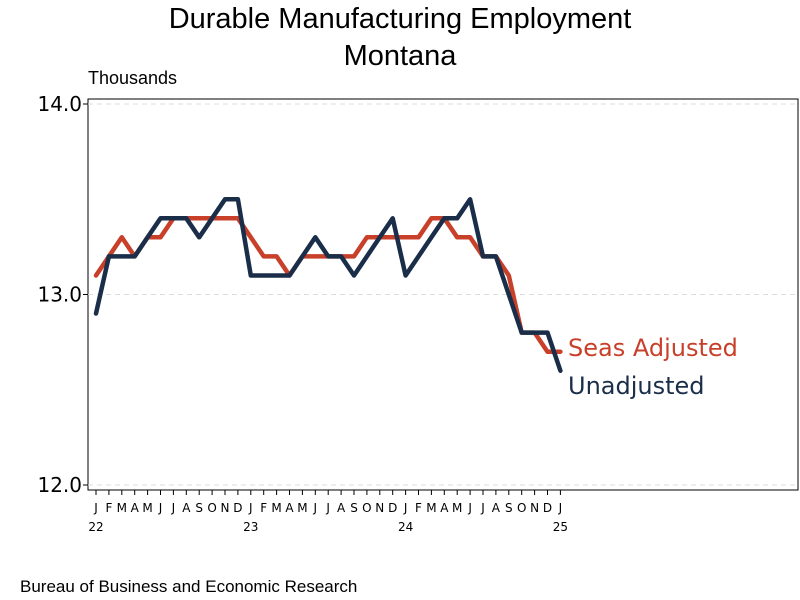 This screenshot has width=800, height=600. Describe the element at coordinates (133, 78) in the screenshot. I see `y-axis-label: Thousands` at that location.